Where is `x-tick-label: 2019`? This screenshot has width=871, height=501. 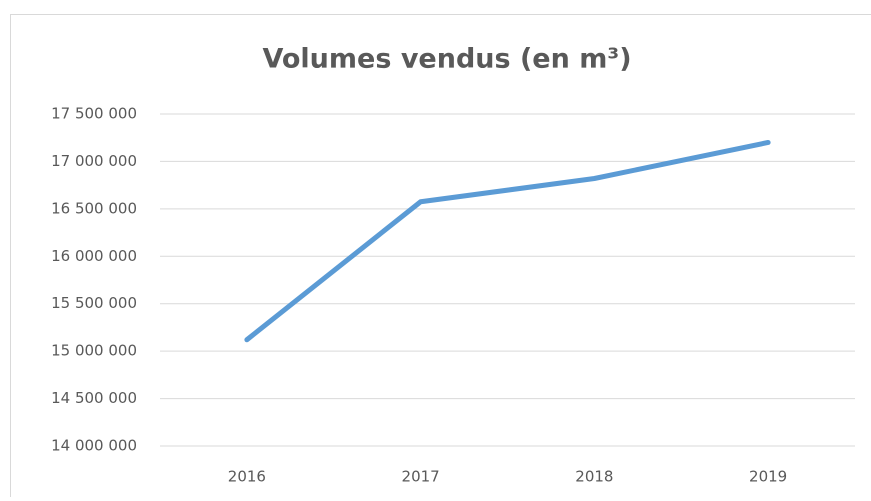 x-tick-label: 2019 is located at coordinates (768, 477).